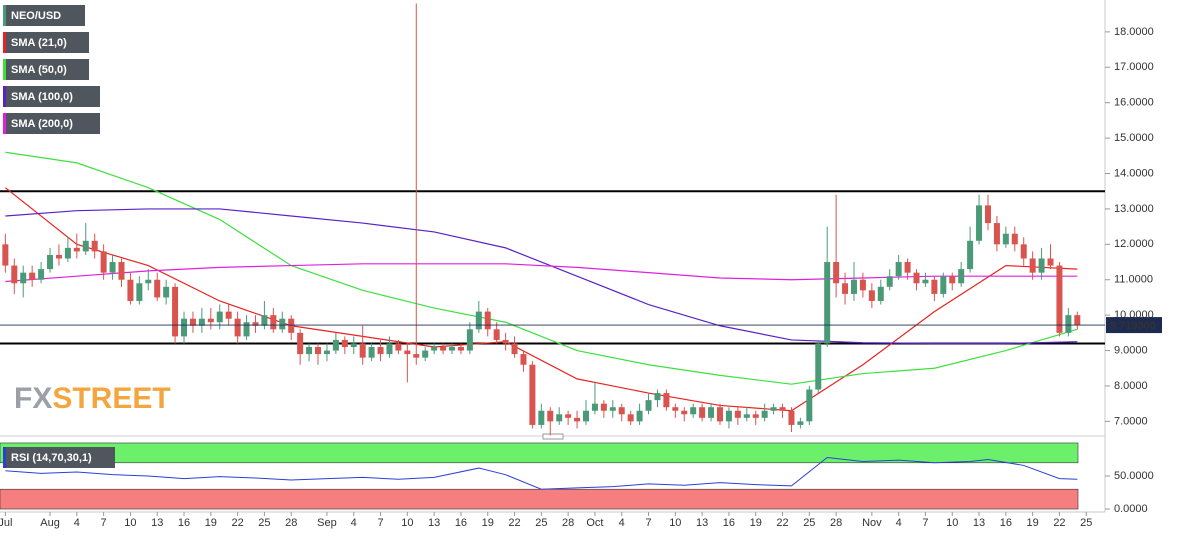 The image size is (1194, 536). Describe the element at coordinates (36, 16) in the screenshot. I see `legend-label: NEO/USD` at that location.